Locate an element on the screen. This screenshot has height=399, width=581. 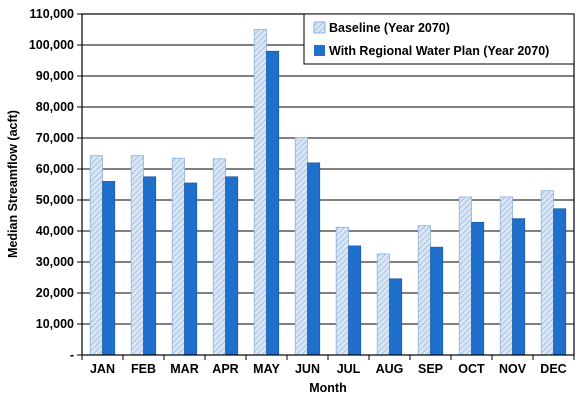
legend-swatch-regional-plan is located at coordinates (319, 50).